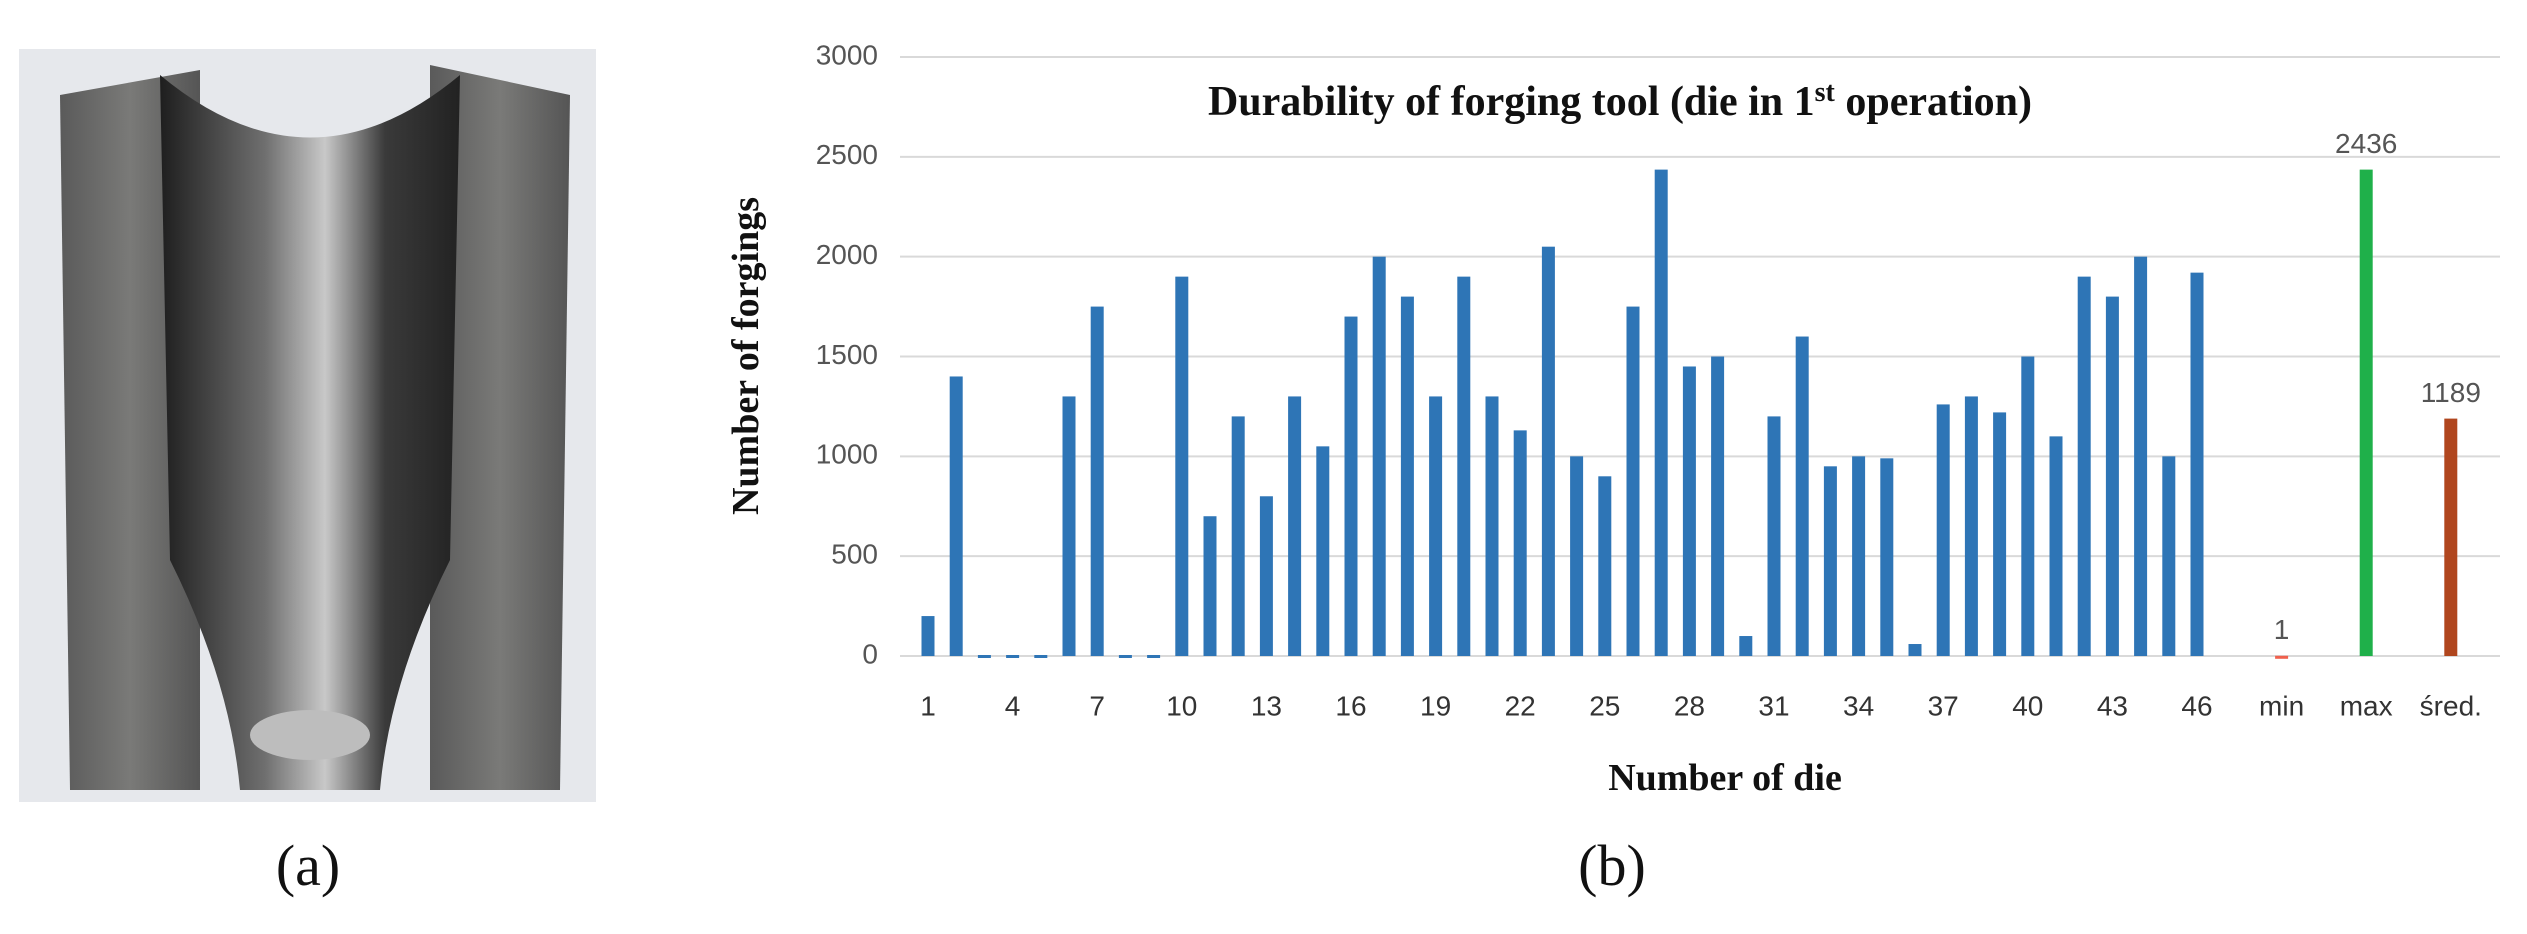 This screenshot has height=934, width=2527. I want to click on y-tick-label: 1500, so click(847, 354).